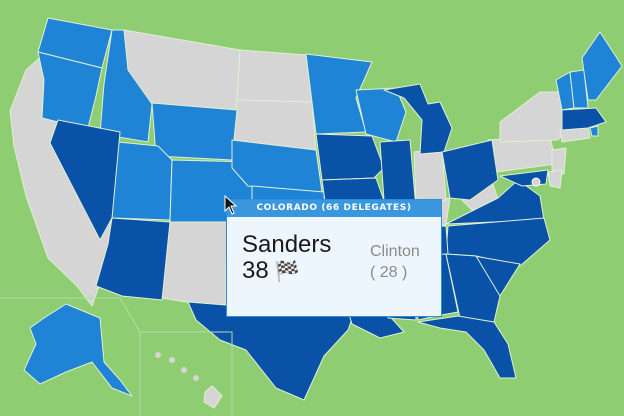 The height and width of the screenshot is (416, 624). Describe the element at coordinates (418, 119) in the screenshot. I see `state-michigan` at that location.